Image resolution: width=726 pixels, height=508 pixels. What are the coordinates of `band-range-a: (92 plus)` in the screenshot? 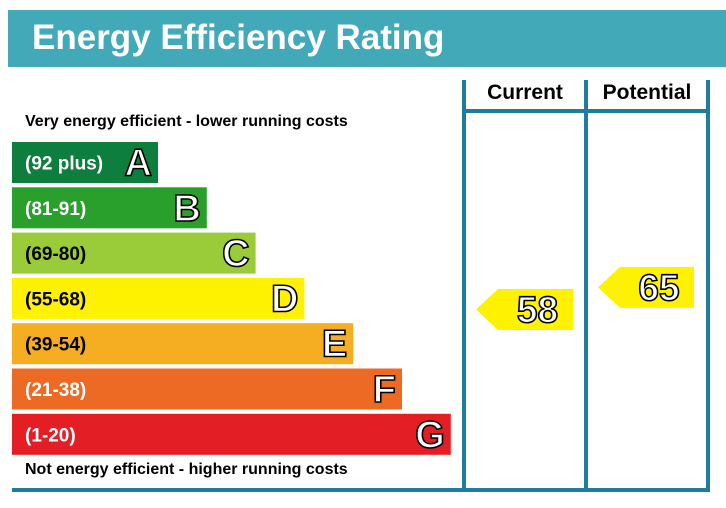 It's located at (64, 164).